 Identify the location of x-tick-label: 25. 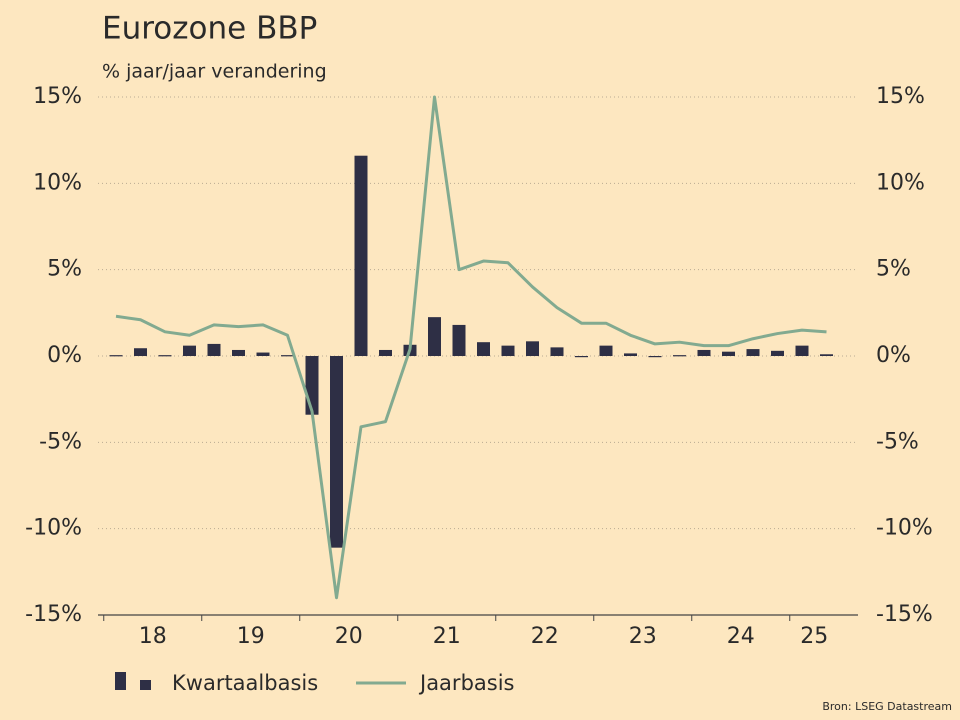
(814, 636).